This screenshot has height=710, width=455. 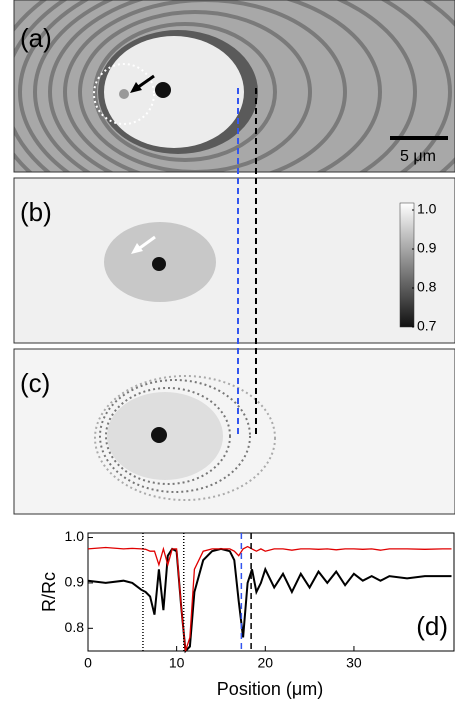 I want to click on y-tick-label: 0.9, so click(x=75, y=582).